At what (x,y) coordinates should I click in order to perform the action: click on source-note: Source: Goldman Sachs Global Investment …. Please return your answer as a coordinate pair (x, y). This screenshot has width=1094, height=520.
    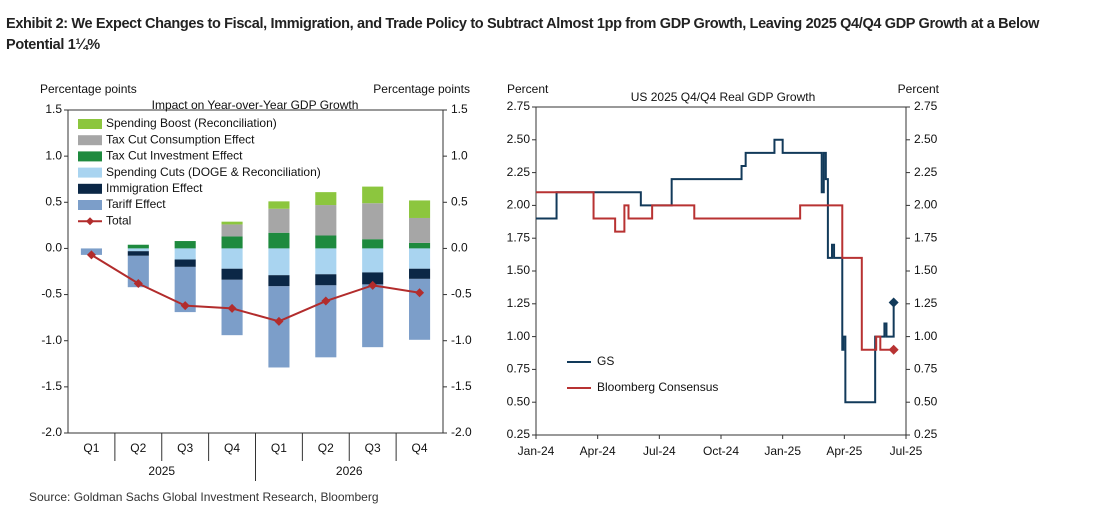
    Looking at the image, I should click on (204, 497).